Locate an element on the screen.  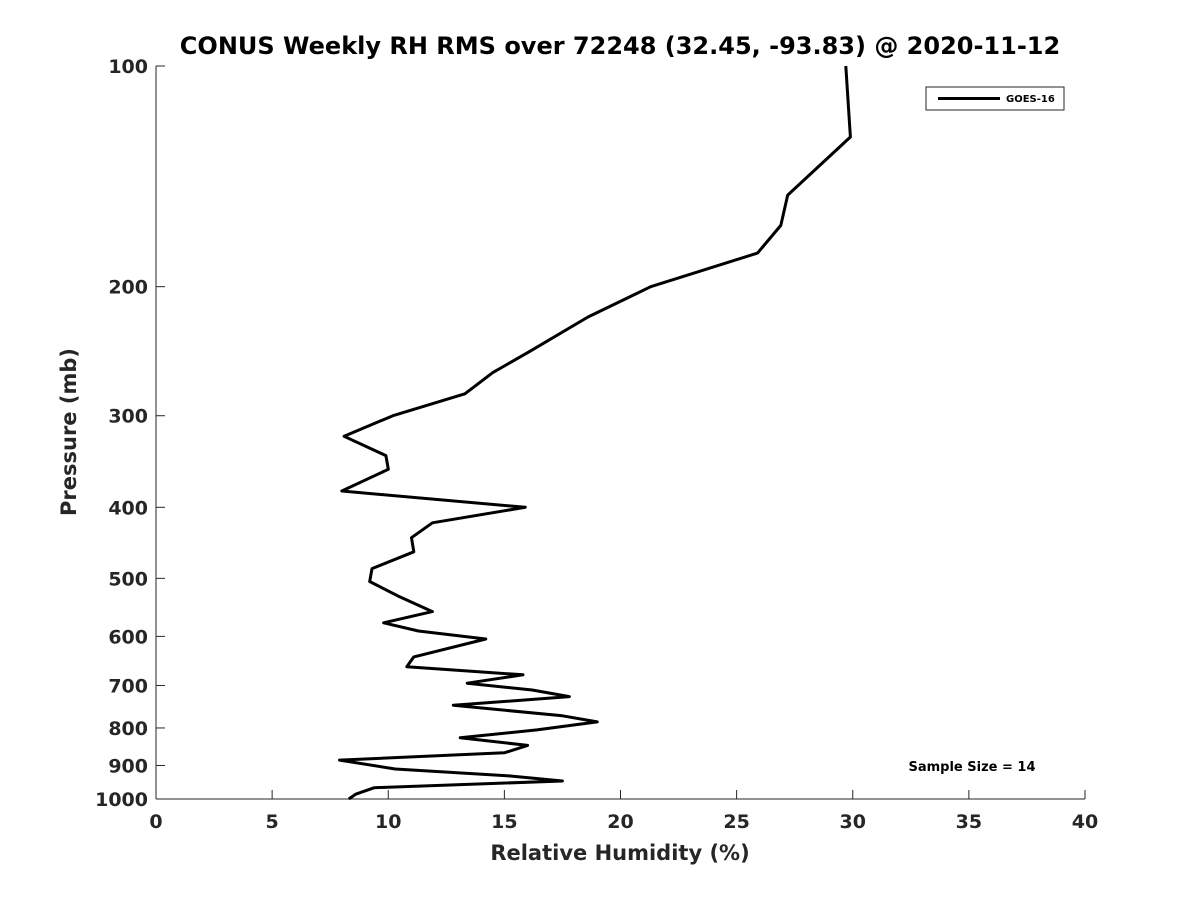
y-axis-label: Pressure (mb) is located at coordinates (69, 432).